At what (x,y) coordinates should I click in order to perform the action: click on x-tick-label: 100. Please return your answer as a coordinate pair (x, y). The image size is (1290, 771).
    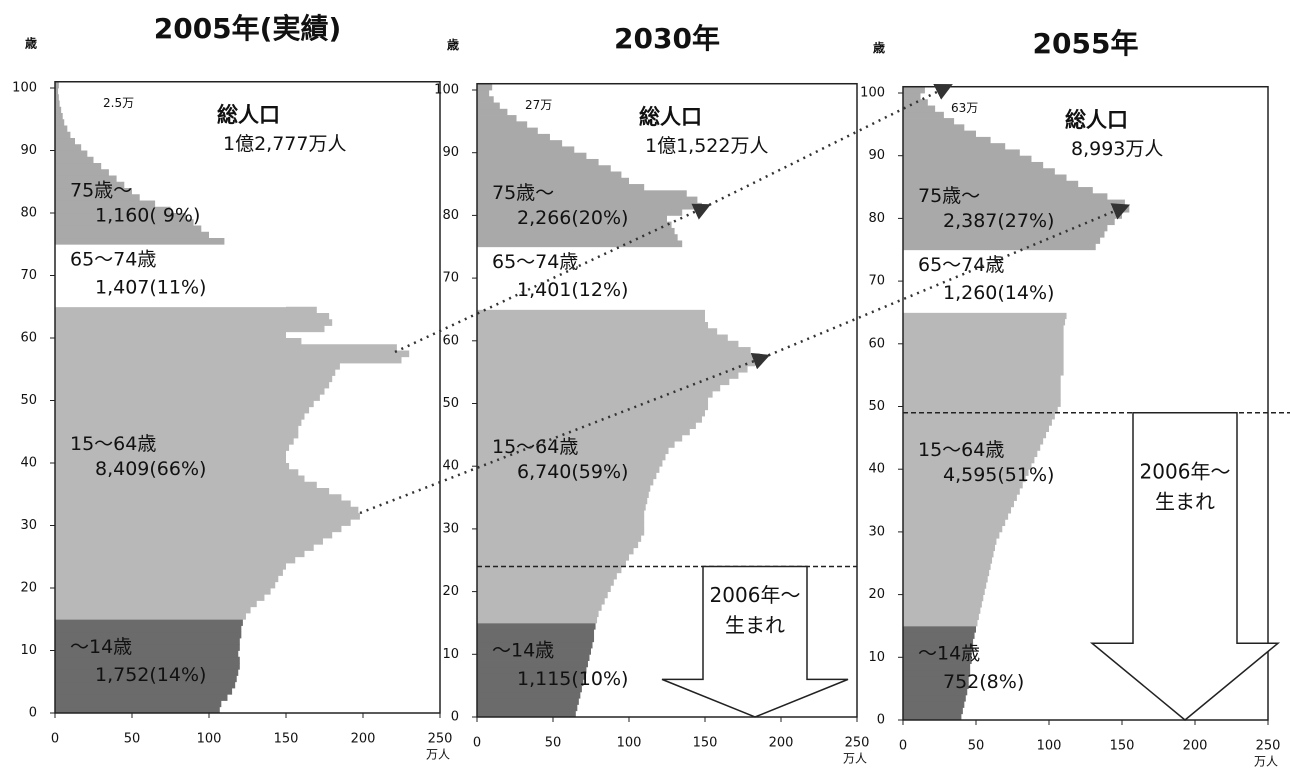
    Looking at the image, I should click on (209, 739).